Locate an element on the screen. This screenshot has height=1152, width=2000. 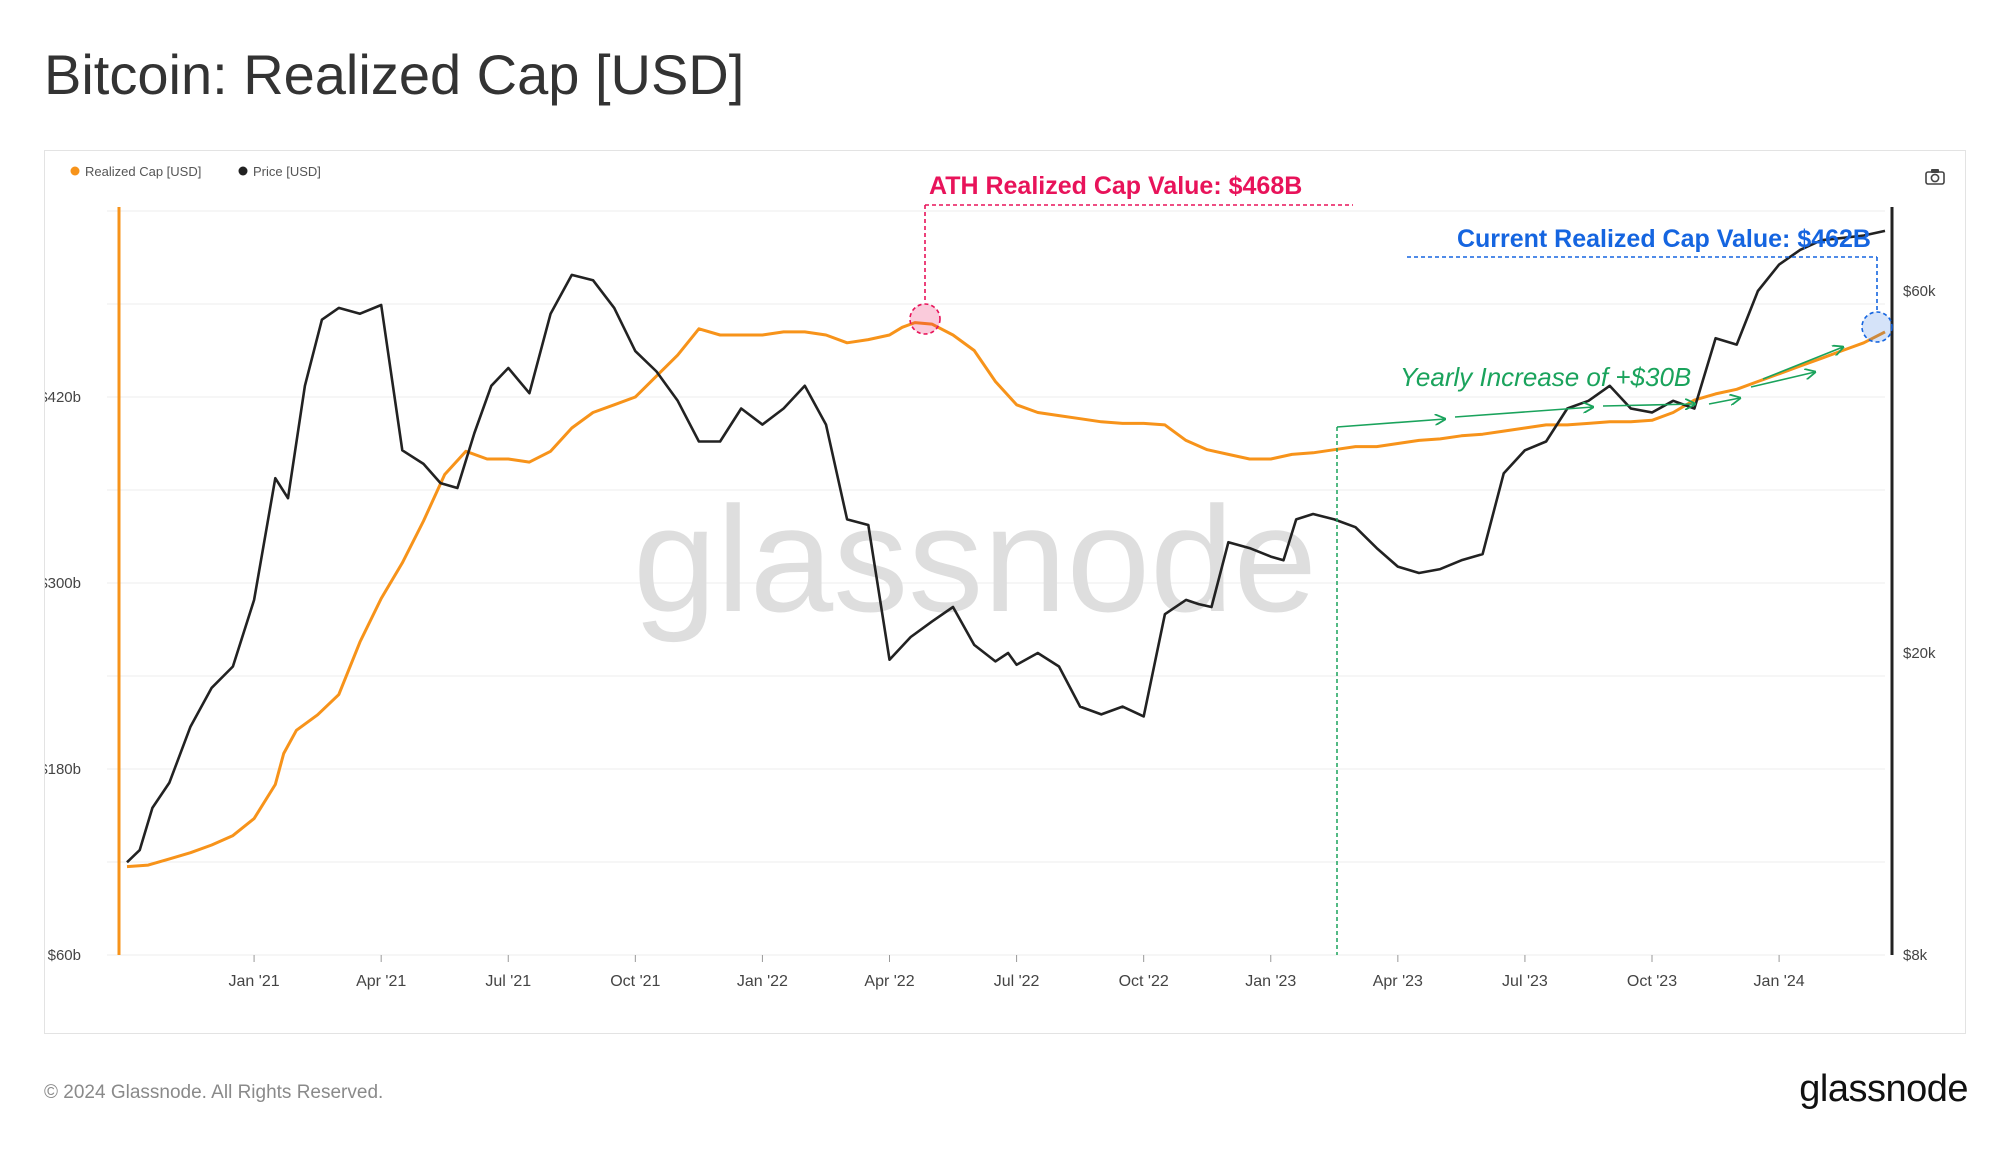
x-axis-tick-label: Apr '22 is located at coordinates (889, 981).